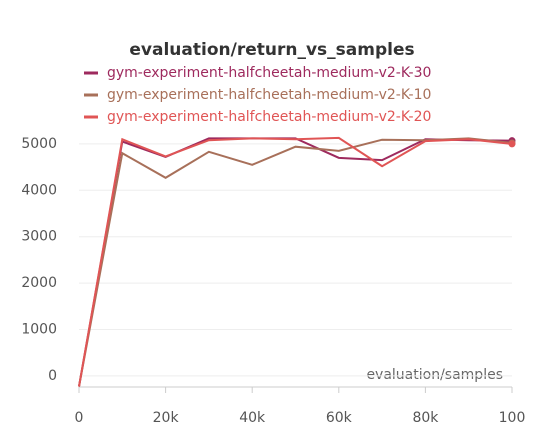  What do you see at coordinates (434, 375) in the screenshot?
I see `x-axis-label: evaluation/samples` at bounding box center [434, 375].